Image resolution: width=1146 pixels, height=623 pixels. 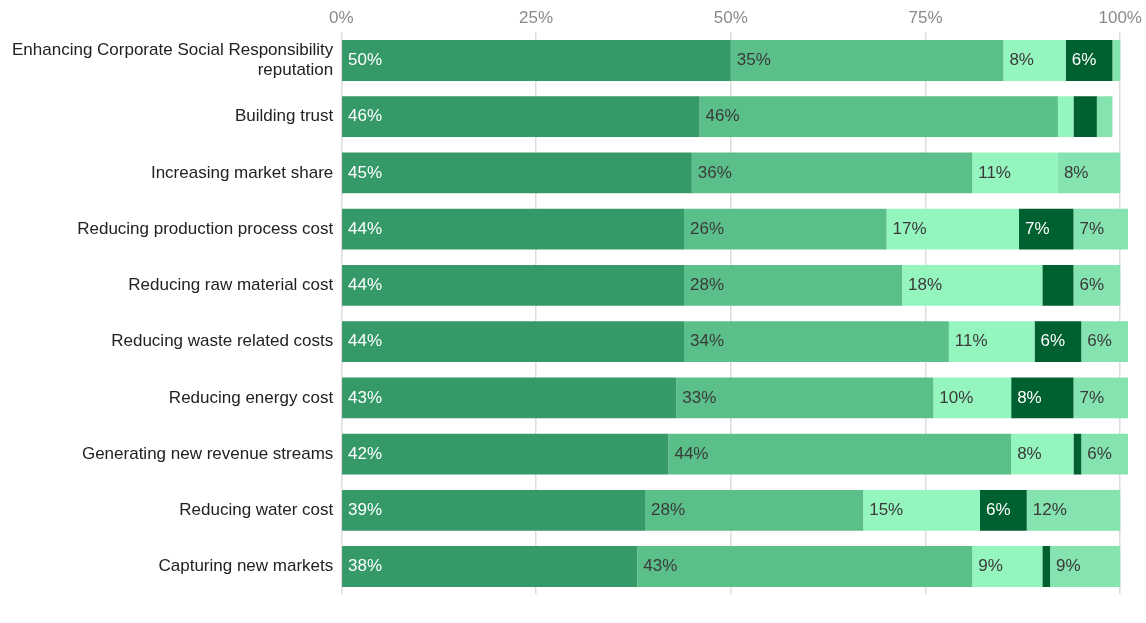 What do you see at coordinates (925, 17) in the screenshot?
I see `x-tick-label: 75%` at bounding box center [925, 17].